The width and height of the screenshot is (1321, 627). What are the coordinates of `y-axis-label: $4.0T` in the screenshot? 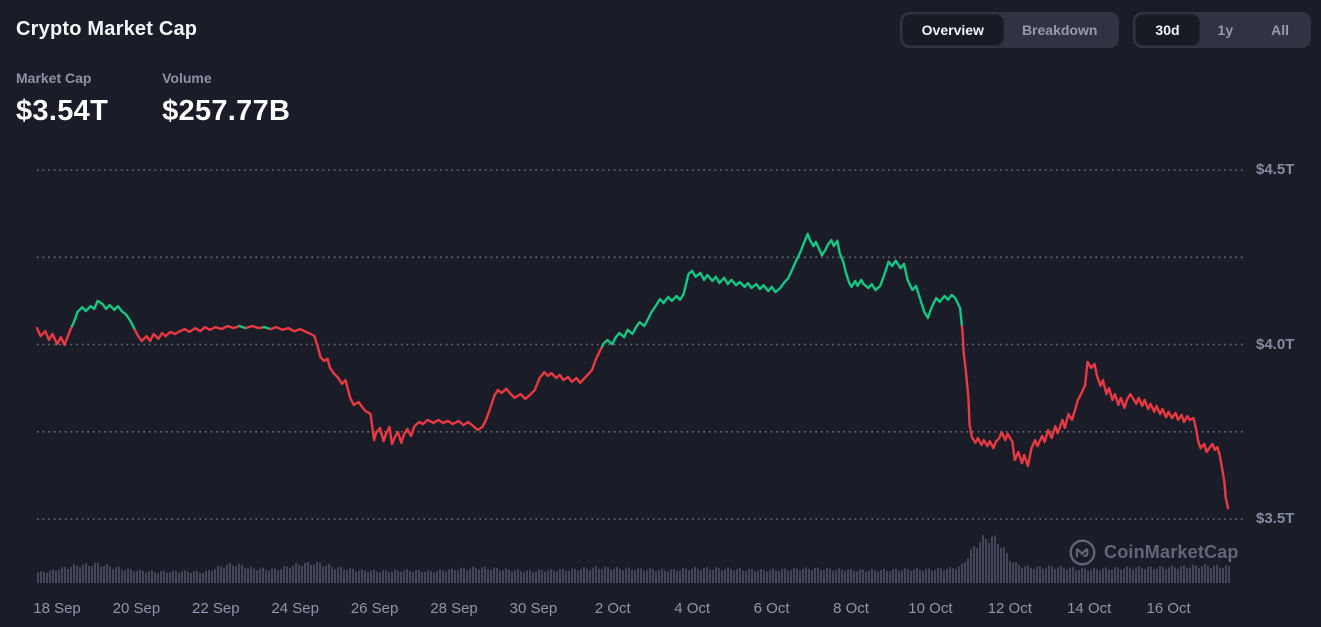 It's located at (1275, 344).